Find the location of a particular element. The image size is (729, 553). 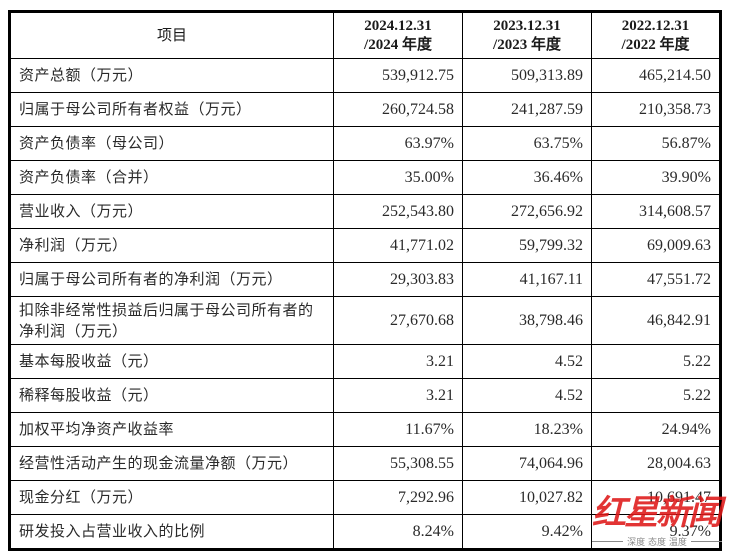

row-label: 经营性活动产生的现金流量净额（万元） is located at coordinates (171, 463).